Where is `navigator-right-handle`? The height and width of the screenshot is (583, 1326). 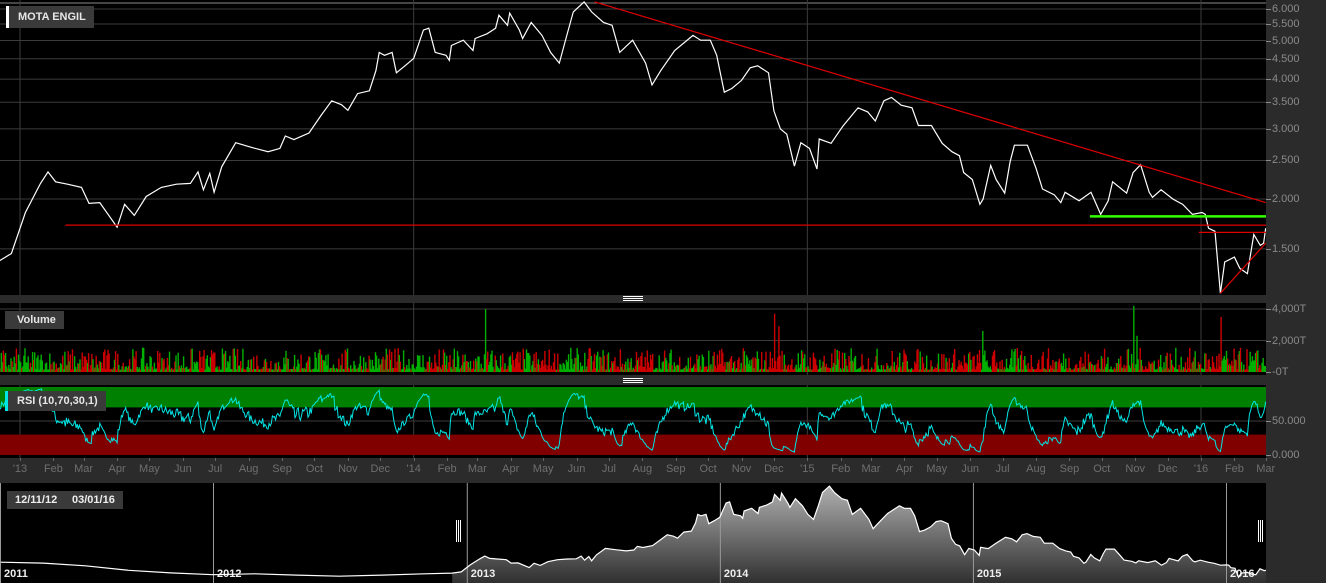 navigator-right-handle is located at coordinates (1261, 531).